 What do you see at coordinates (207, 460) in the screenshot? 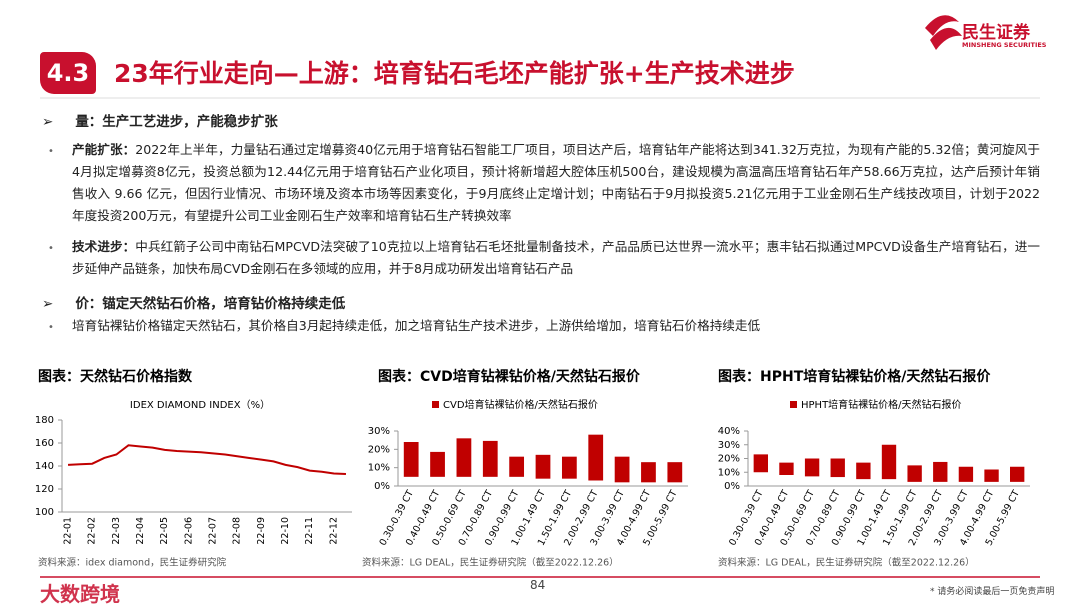
I see `line` at bounding box center [207, 460].